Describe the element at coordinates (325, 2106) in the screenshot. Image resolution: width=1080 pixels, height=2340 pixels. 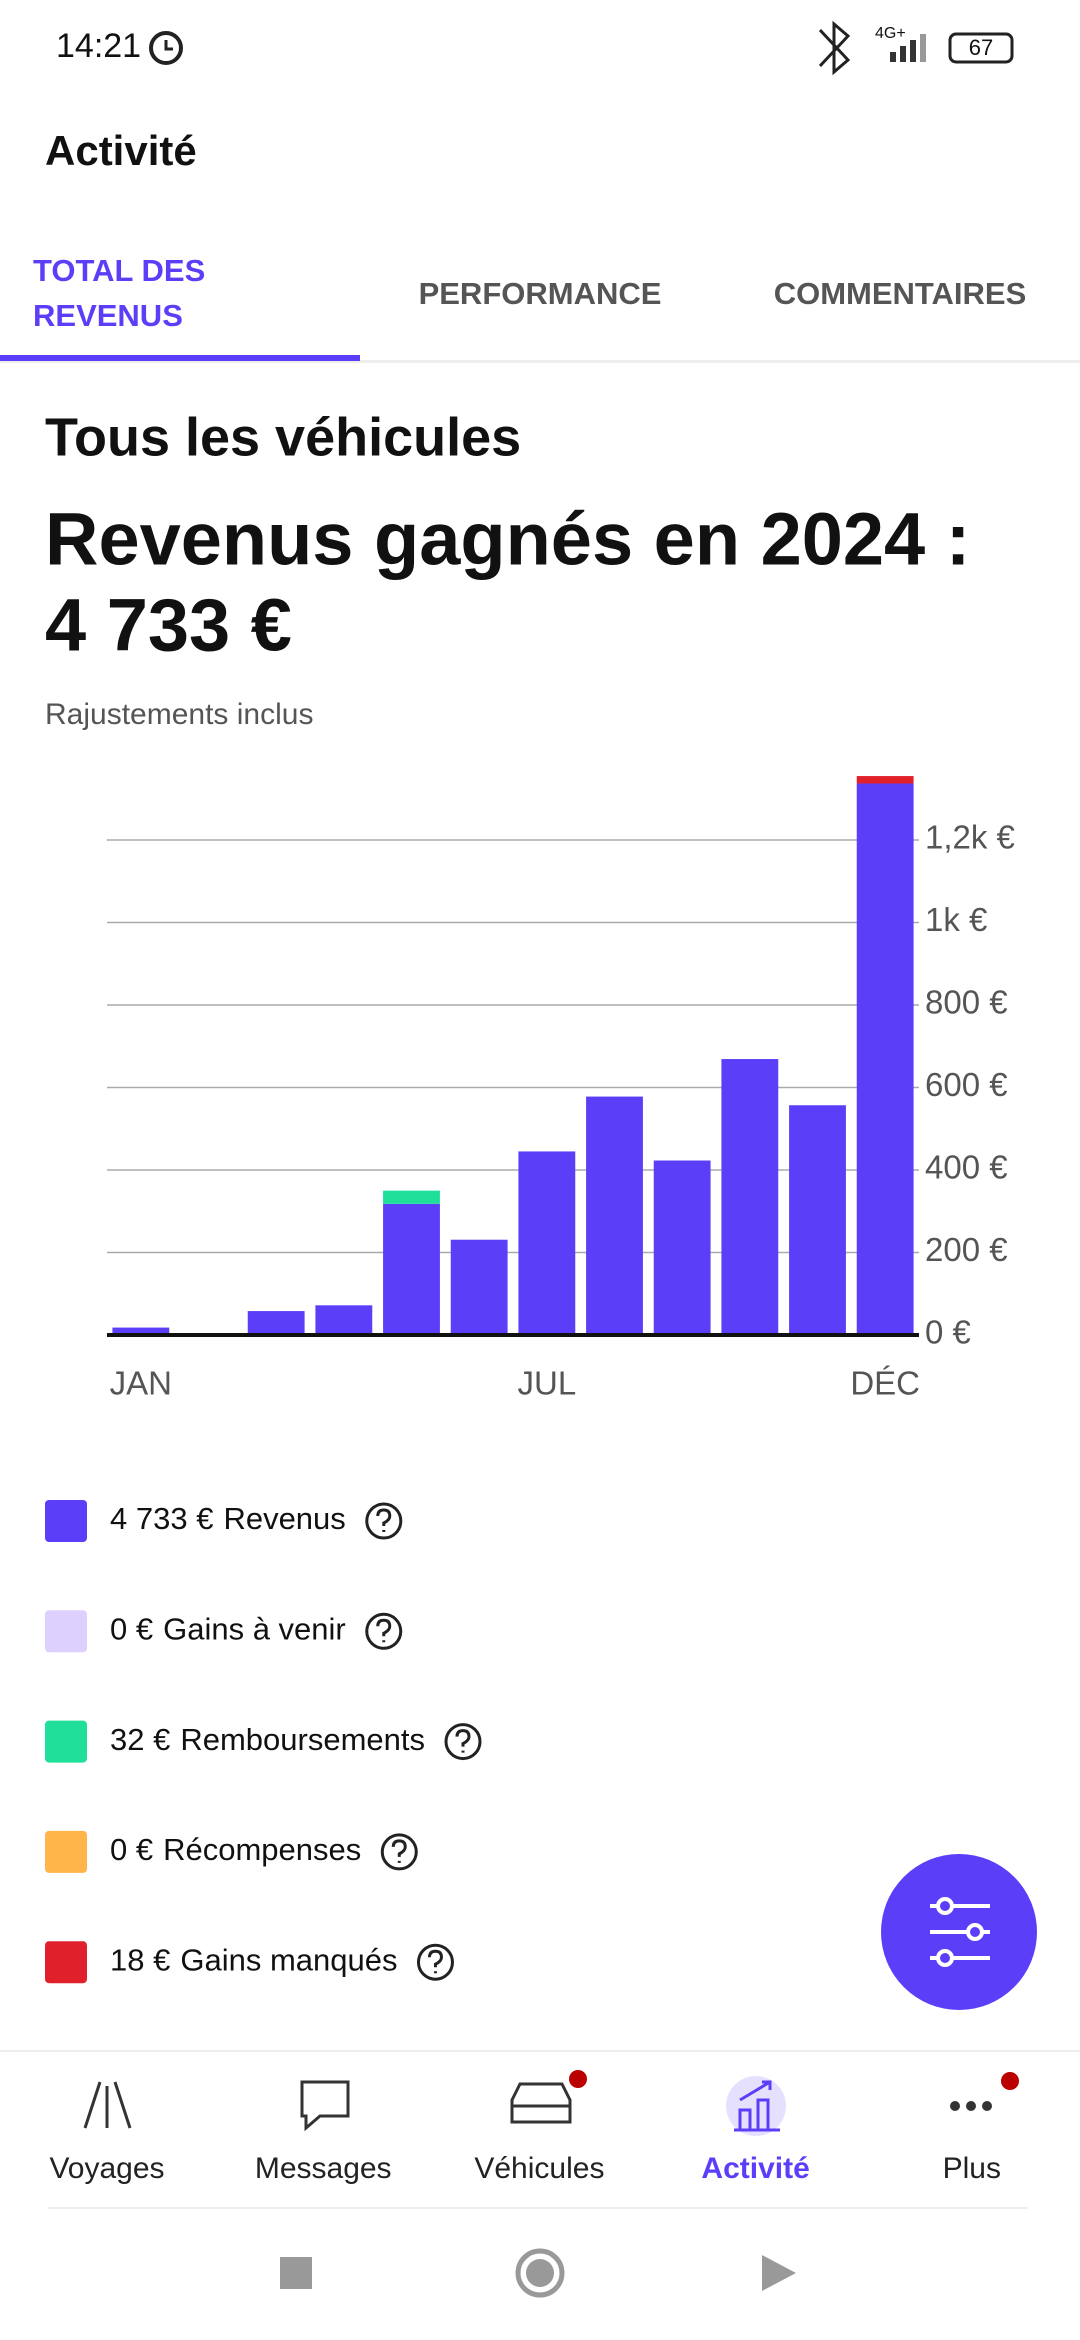
I see `message-icon` at that location.